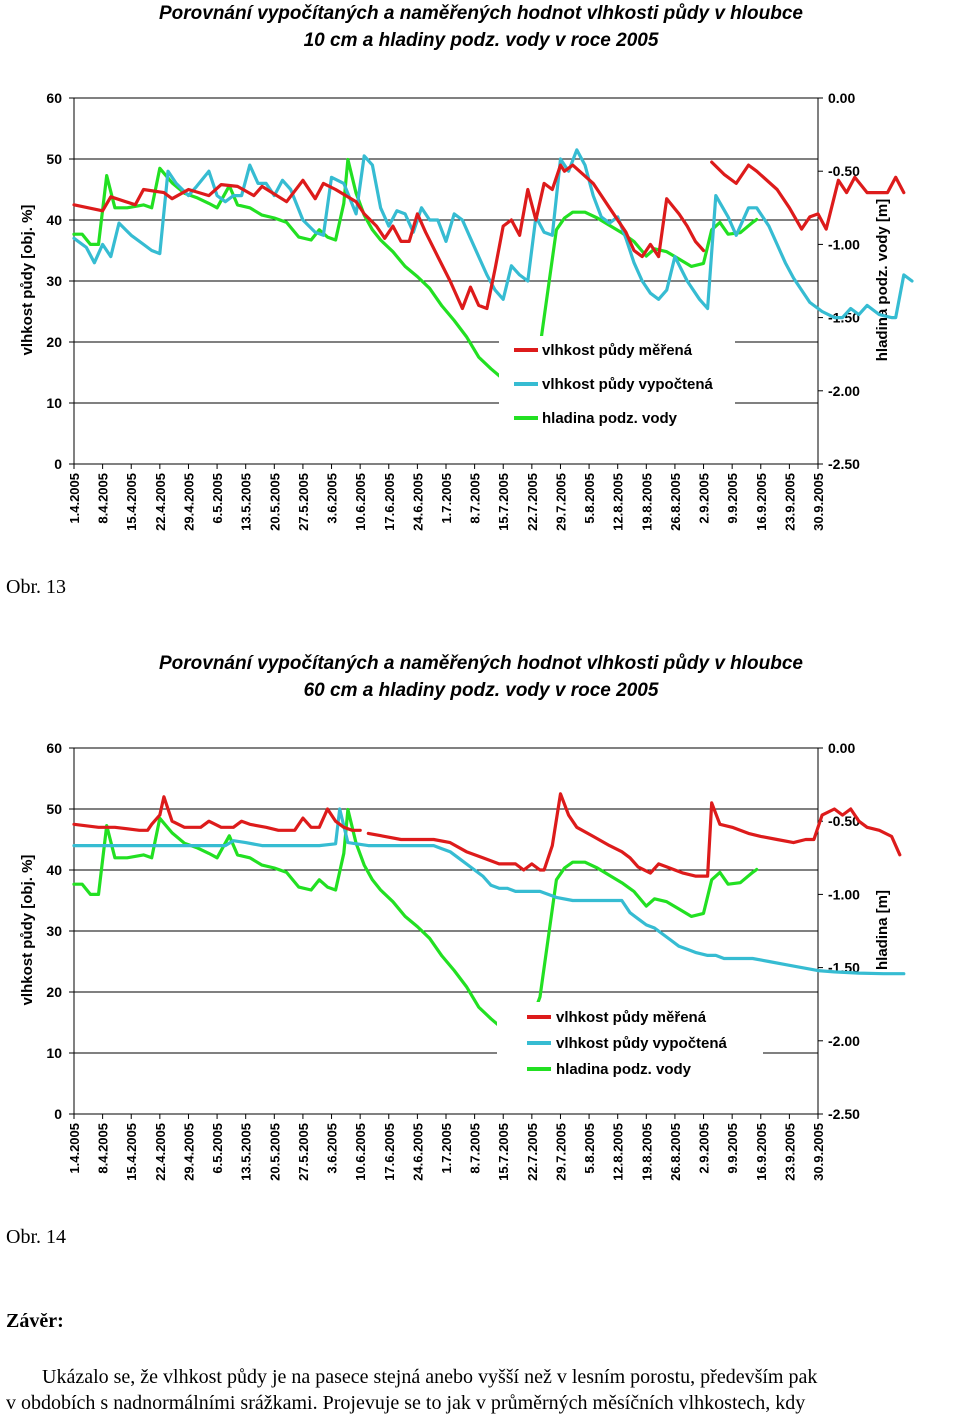 This screenshot has width=960, height=1418. Describe the element at coordinates (624, 1069) in the screenshot. I see `legend-label-groundwater: hladina podz. vody` at that location.